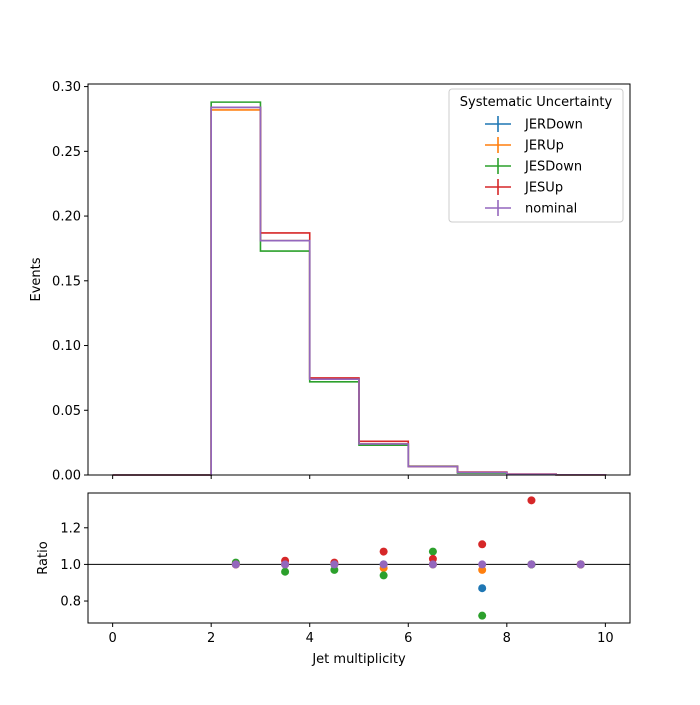 This screenshot has width=700, height=705. I want to click on x-tick-label: 4, so click(310, 638).